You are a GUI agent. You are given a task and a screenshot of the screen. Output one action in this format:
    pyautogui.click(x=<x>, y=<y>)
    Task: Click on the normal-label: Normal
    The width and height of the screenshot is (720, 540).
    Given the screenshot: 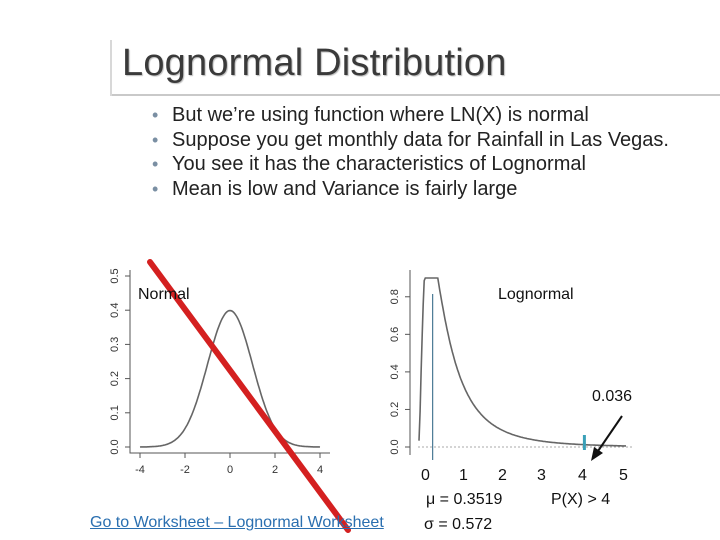 What is the action you would take?
    pyautogui.click(x=164, y=294)
    